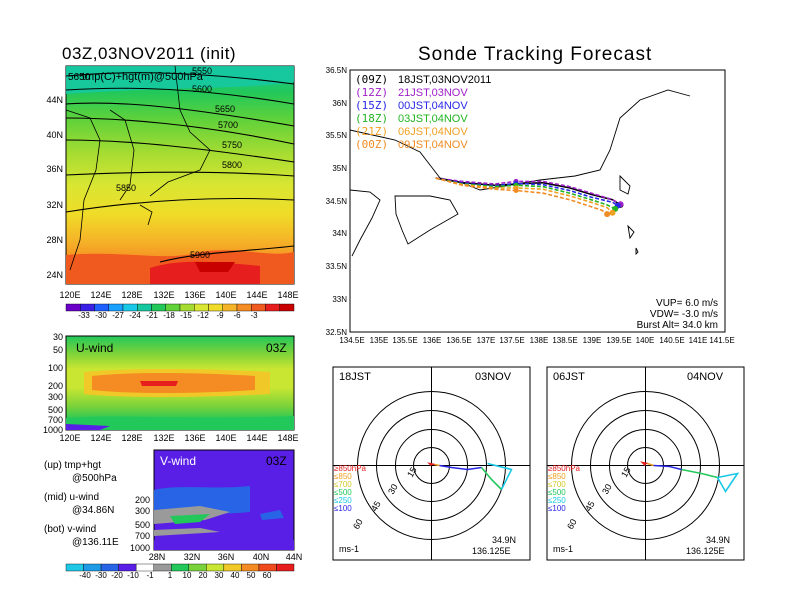 Image resolution: width=792 pixels, height=612 pixels. What do you see at coordinates (232, 145) in the screenshot?
I see `contour-label: 5750` at bounding box center [232, 145].